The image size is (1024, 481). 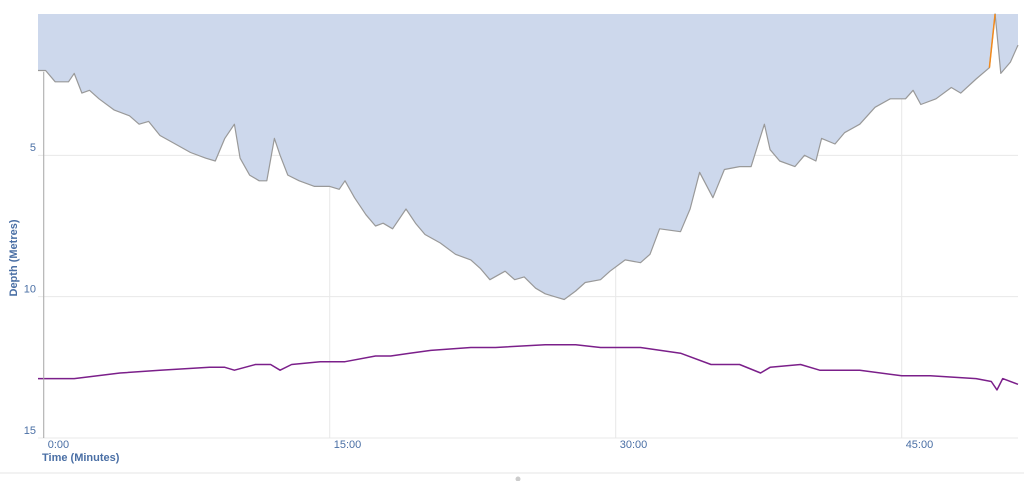 What do you see at coordinates (14, 257) in the screenshot?
I see `y-axis-title: Depth (Metres)` at bounding box center [14, 257].